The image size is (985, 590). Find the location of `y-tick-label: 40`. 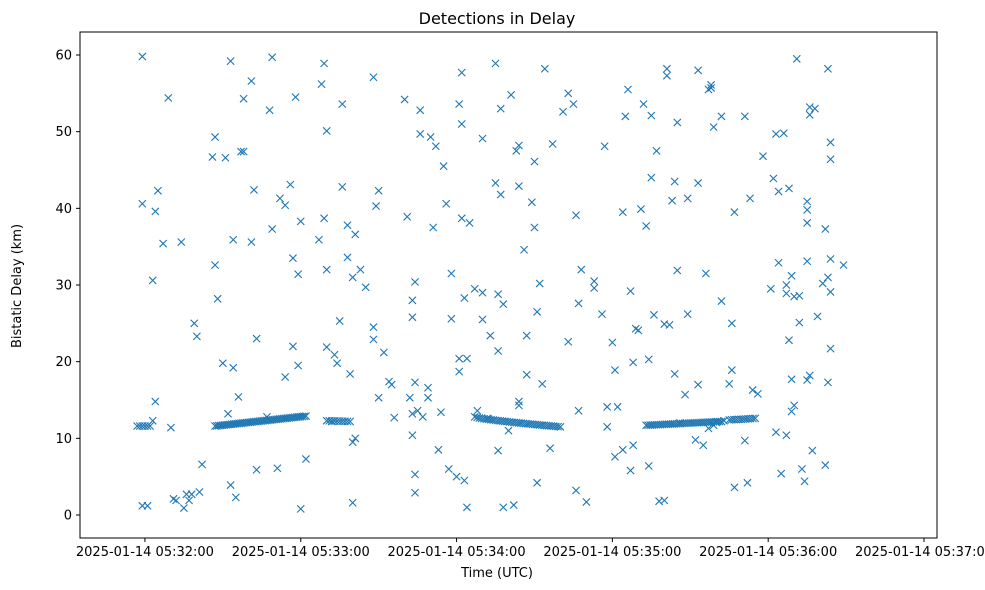

y-tick-label: 40 is located at coordinates (63, 209).